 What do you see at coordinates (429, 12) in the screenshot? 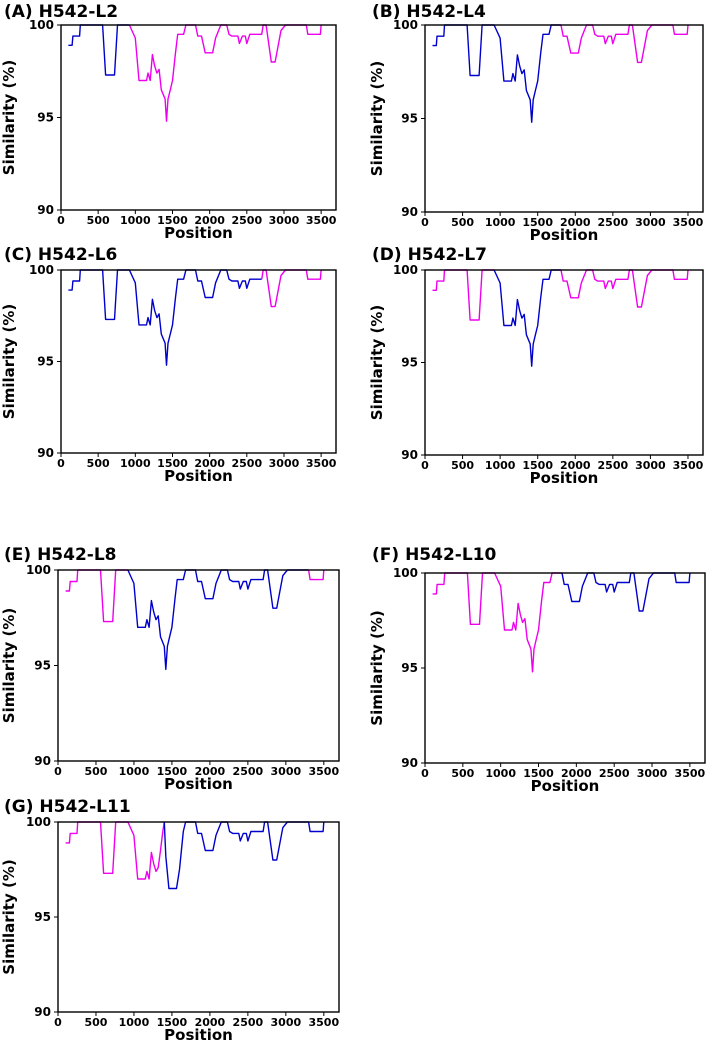
I see `chart-title: (B) H542-L4` at bounding box center [429, 12].